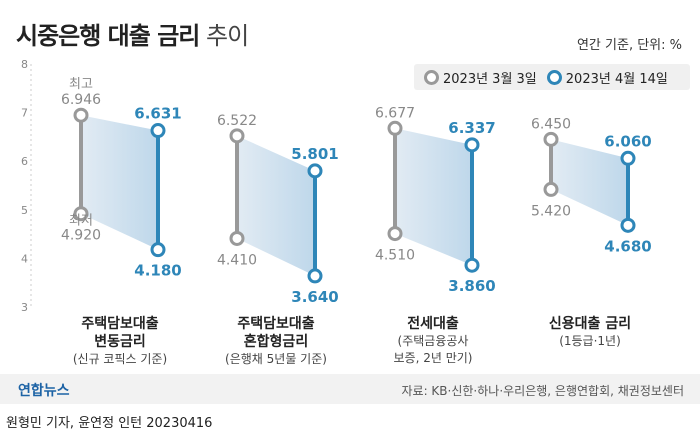 Image resolution: width=700 pixels, height=434 pixels. Describe the element at coordinates (350, 389) in the screenshot. I see `footer-bar` at that location.